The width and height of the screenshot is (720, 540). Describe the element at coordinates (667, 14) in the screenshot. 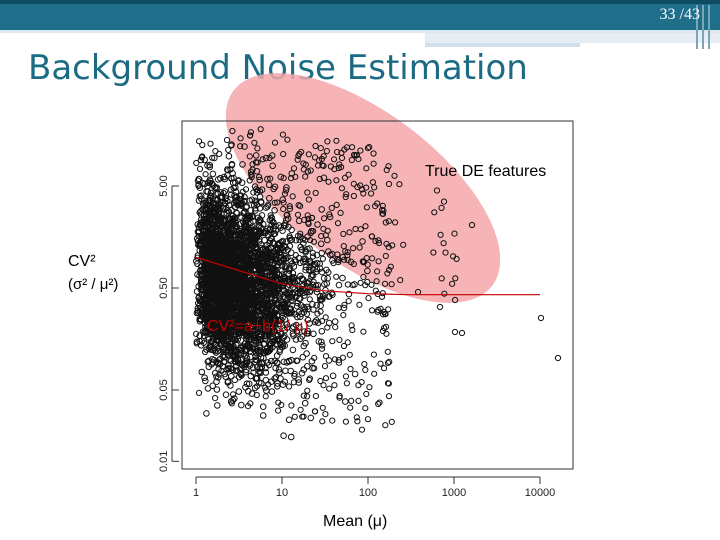

I see `page-number: 33` at that location.